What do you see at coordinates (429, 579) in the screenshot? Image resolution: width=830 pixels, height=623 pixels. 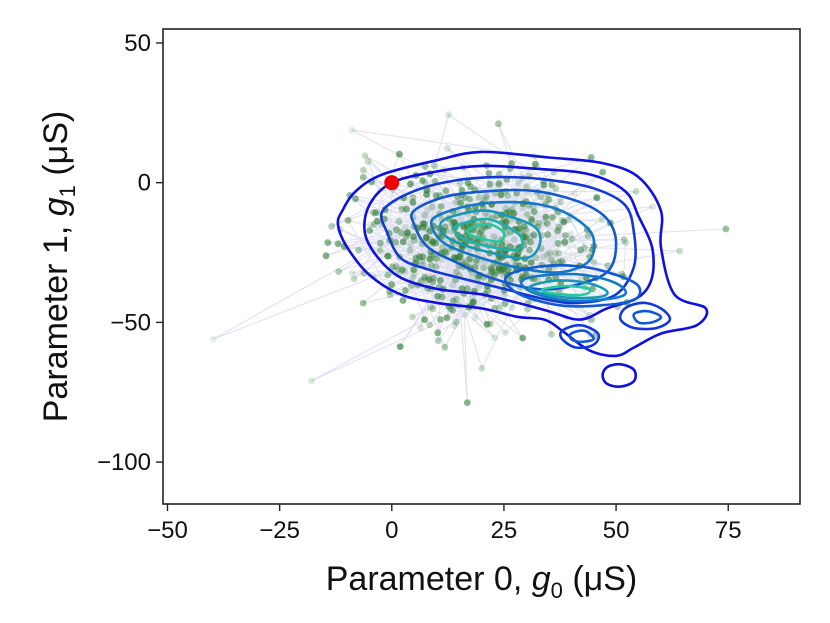 I see `x-axis-title-prefix: Parameter 0,` at bounding box center [429, 579].